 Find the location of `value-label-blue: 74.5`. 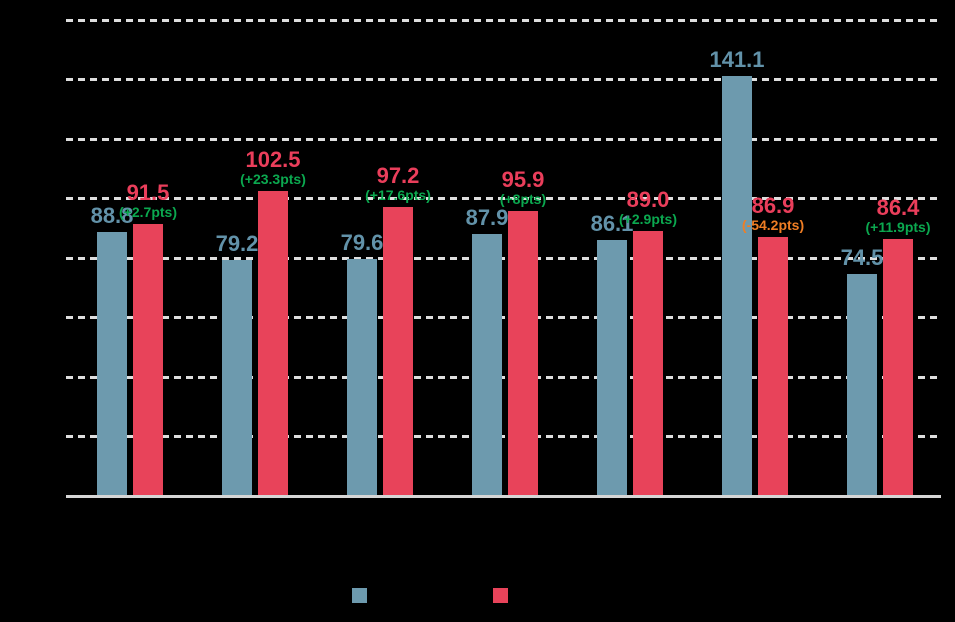

value-label-blue: 74.5 is located at coordinates (862, 257).